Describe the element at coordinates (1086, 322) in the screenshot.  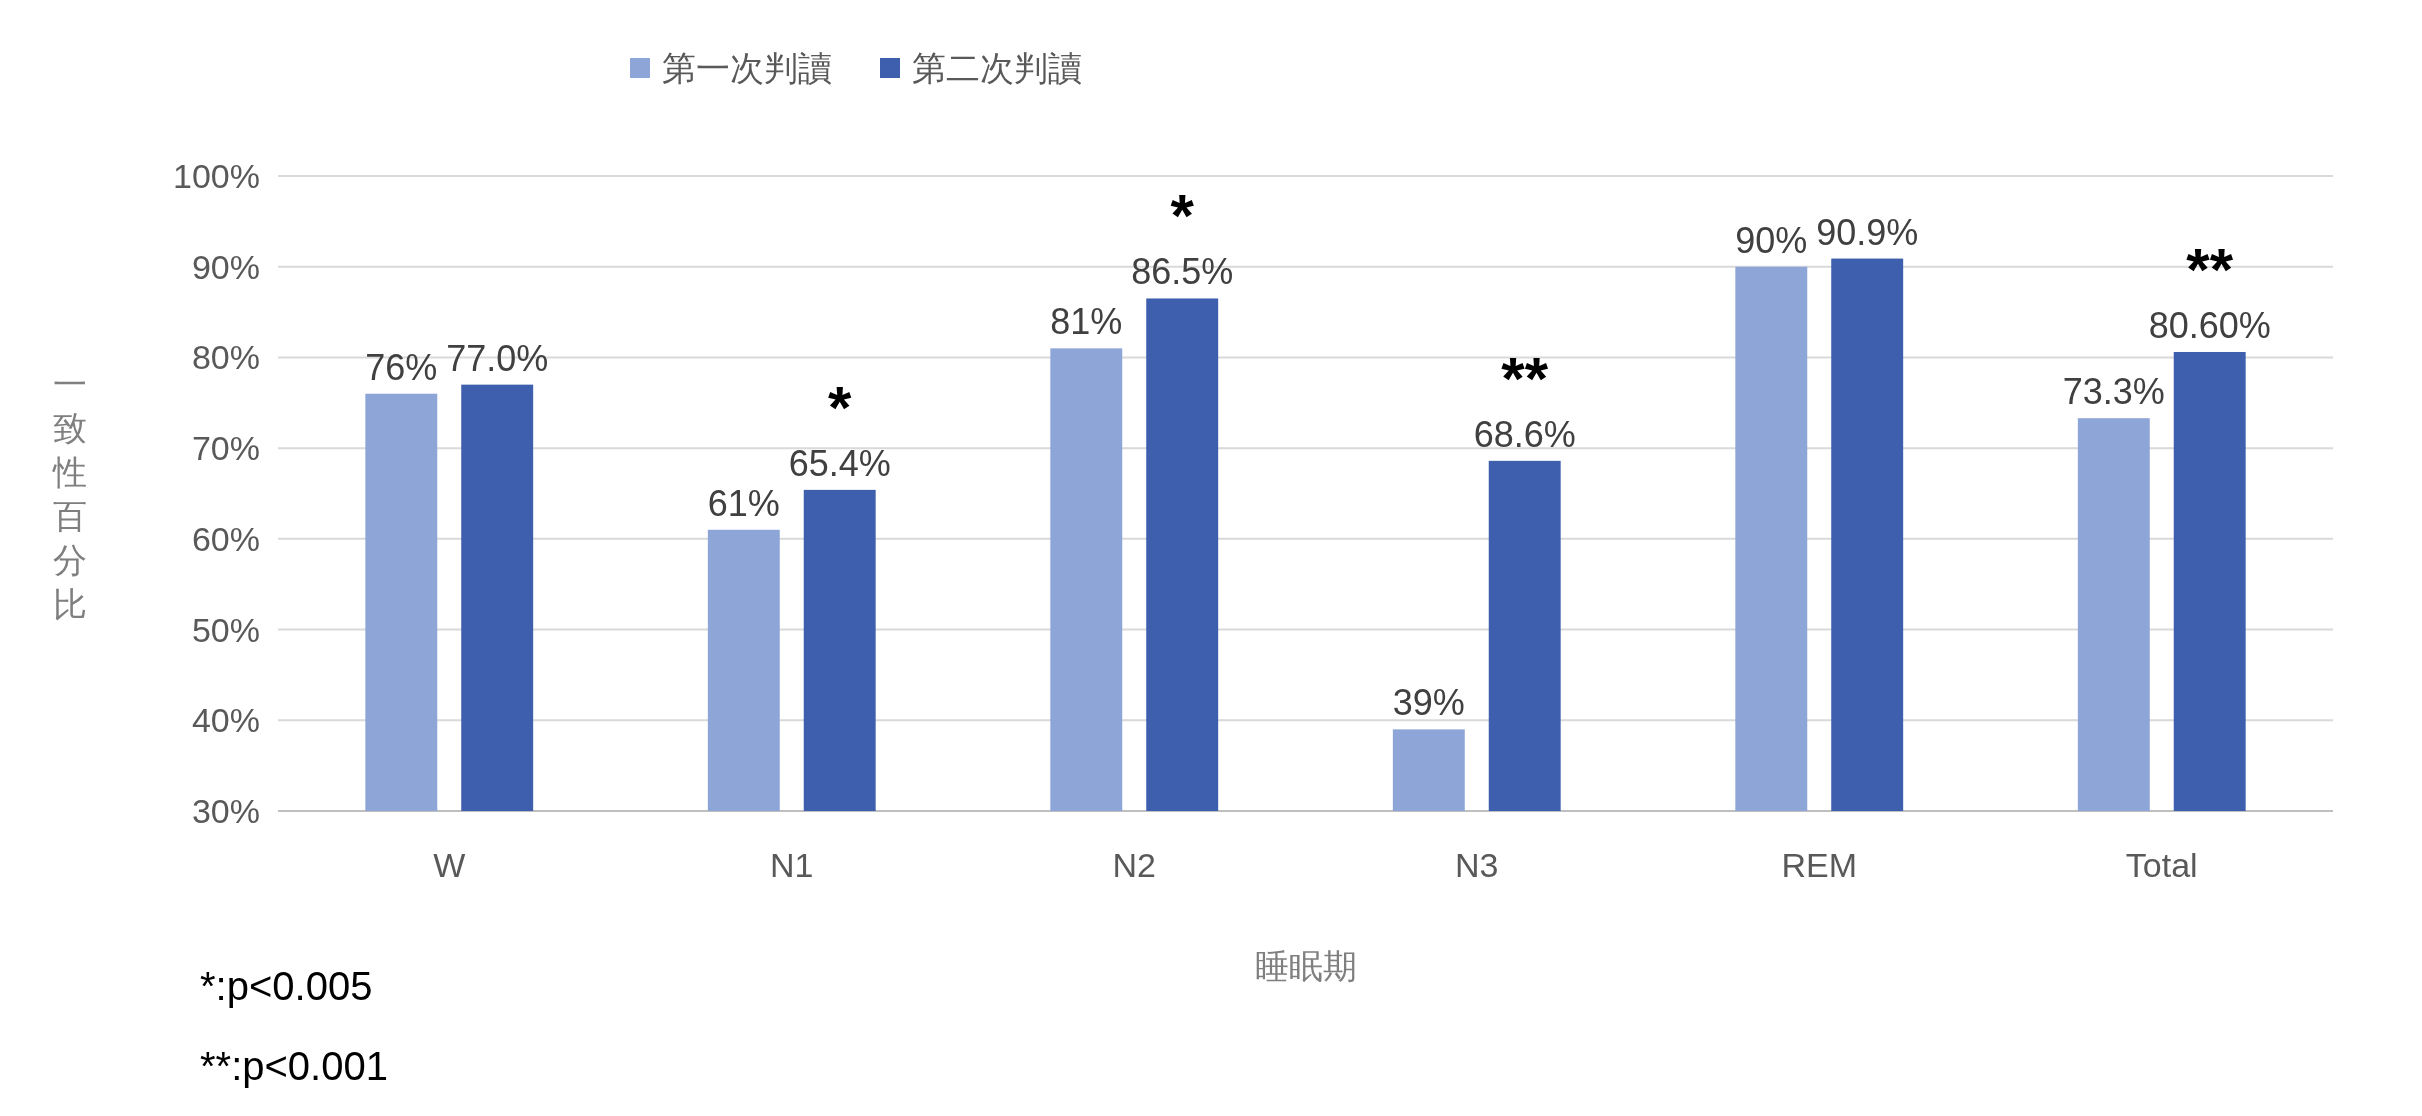
I see `data-label: 81%` at that location.